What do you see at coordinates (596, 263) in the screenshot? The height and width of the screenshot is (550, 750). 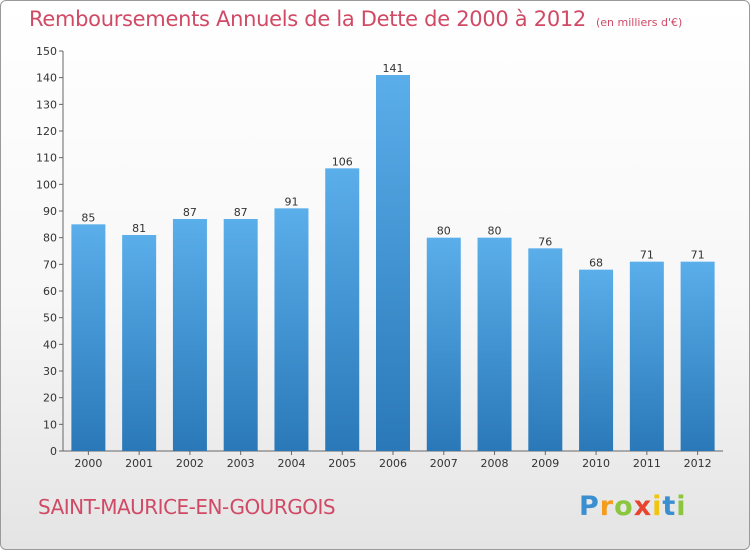 I see `data-label: 68` at bounding box center [596, 263].